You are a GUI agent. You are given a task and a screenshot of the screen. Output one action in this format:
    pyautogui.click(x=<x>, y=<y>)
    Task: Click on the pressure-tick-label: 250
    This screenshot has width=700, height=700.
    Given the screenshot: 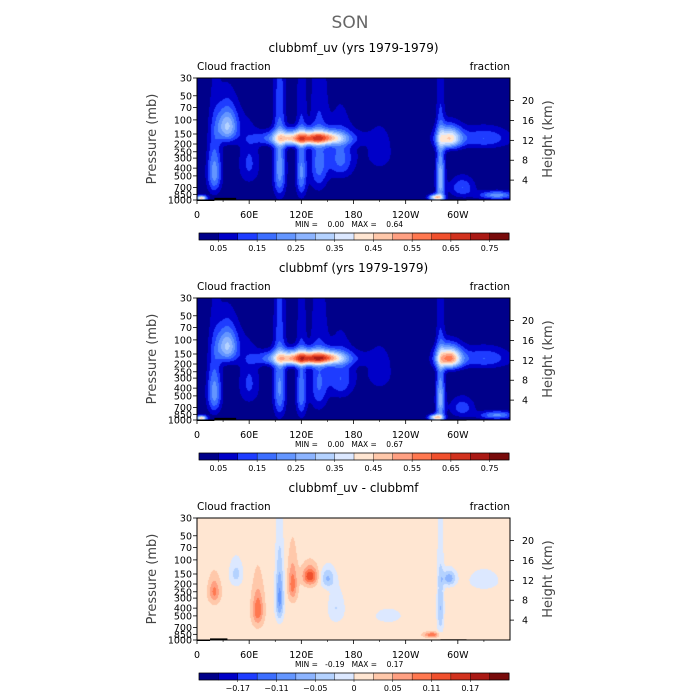 What is the action you would take?
    pyautogui.click(x=183, y=592)
    